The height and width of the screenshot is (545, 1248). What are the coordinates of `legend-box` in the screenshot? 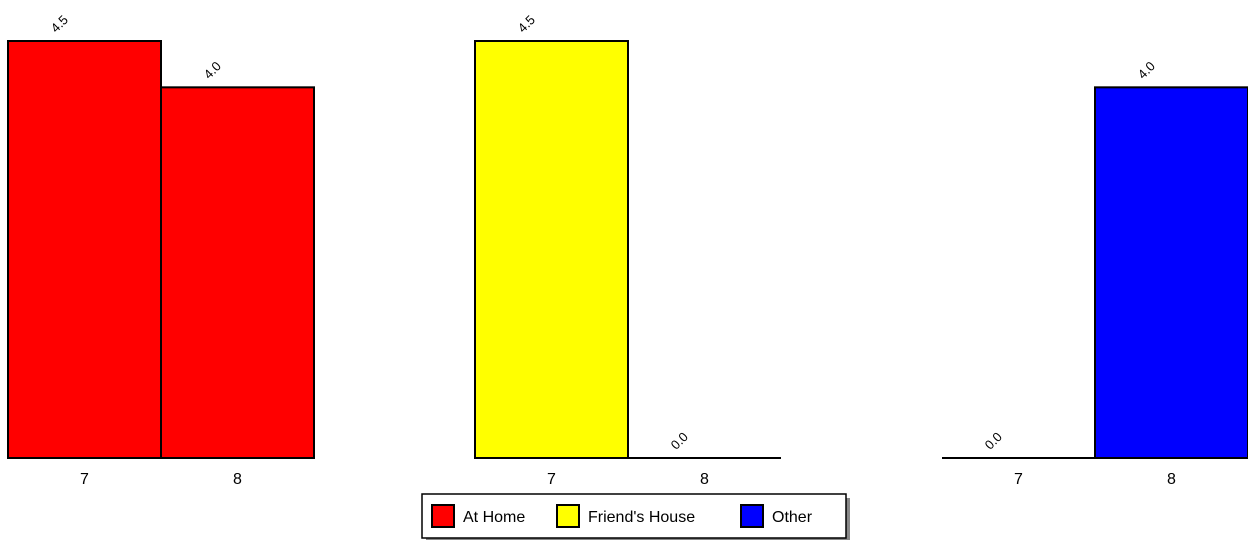 It's located at (634, 516).